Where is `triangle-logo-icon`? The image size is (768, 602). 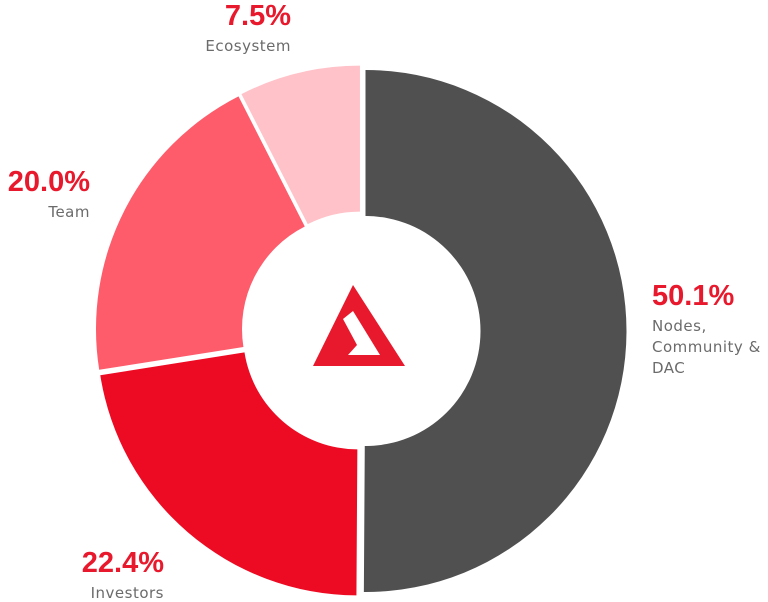
triangle-logo-icon is located at coordinates (359, 325).